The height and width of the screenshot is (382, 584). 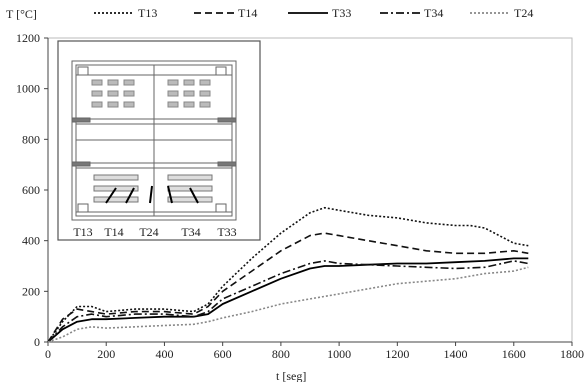 I want to click on legend-label-t14: T14, so click(x=247, y=13).